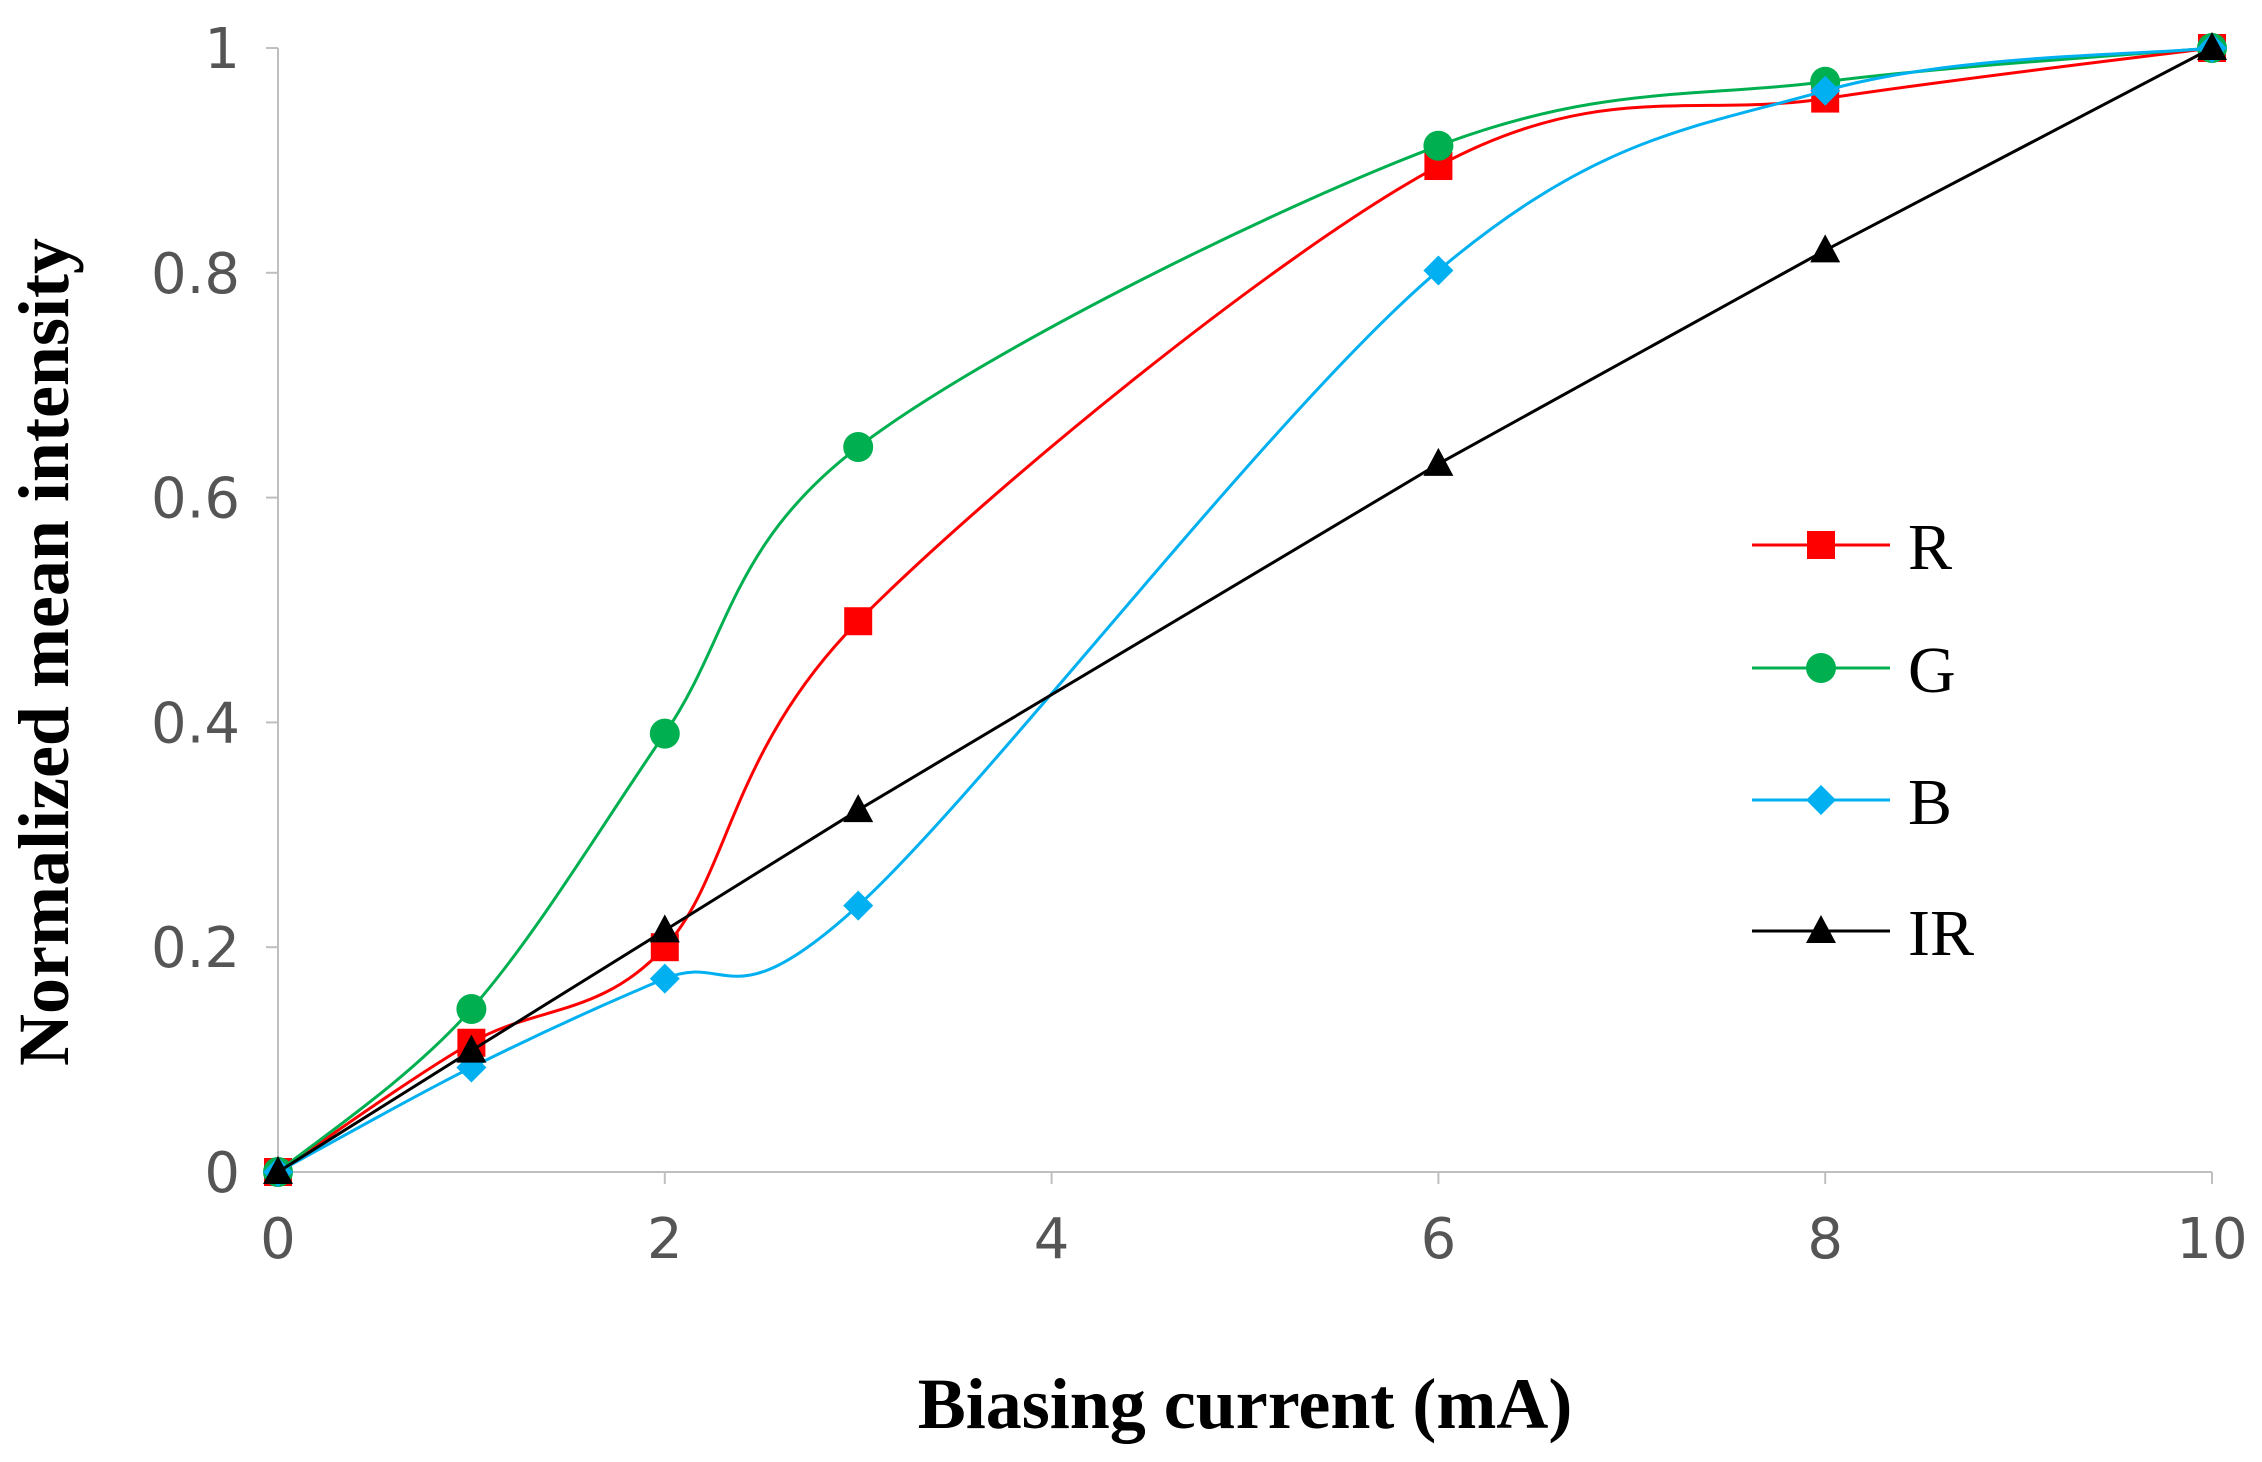 This screenshot has width=2262, height=1462. What do you see at coordinates (44, 652) in the screenshot?
I see `y-axis-title: Normalized mean intensity` at bounding box center [44, 652].